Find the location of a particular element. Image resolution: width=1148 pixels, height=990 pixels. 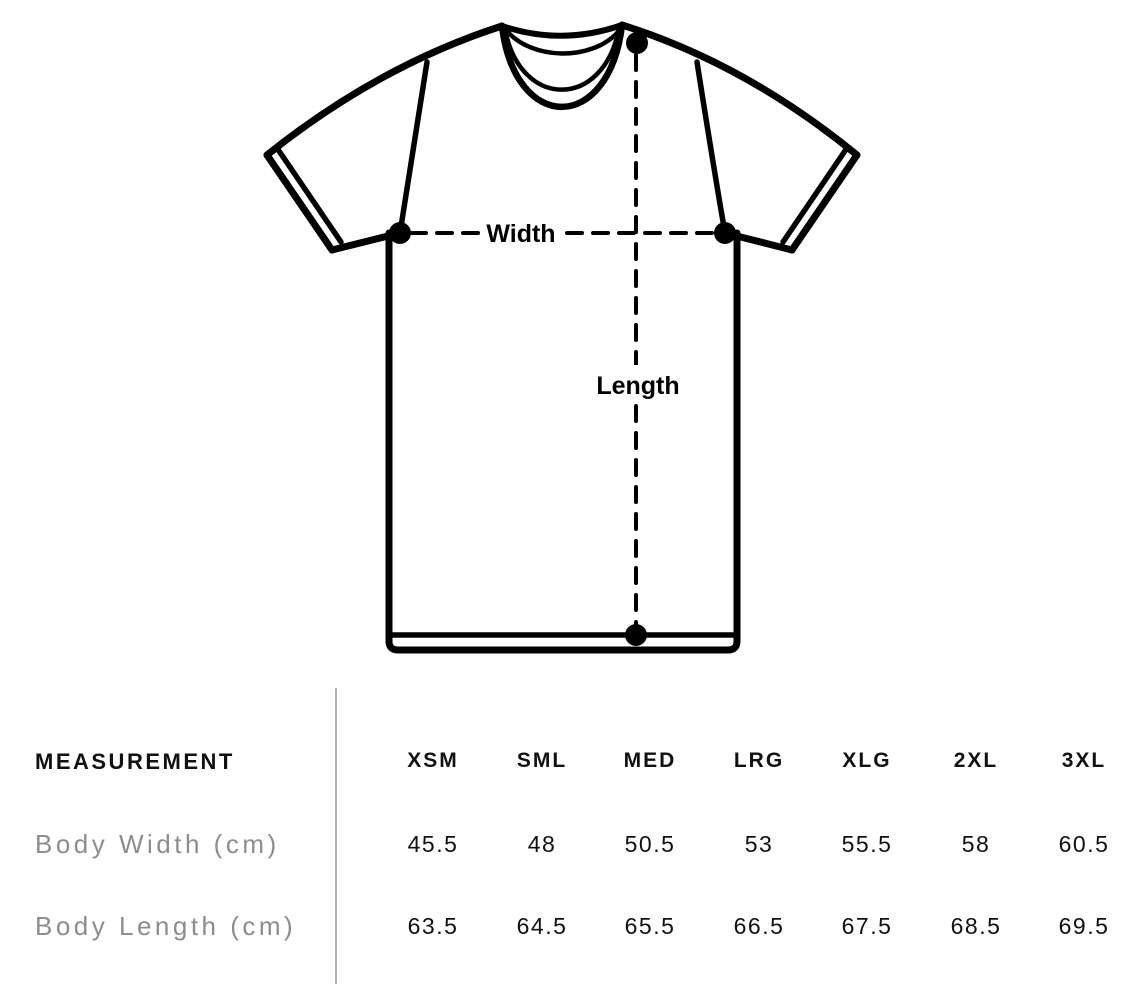

body-width-value-3xl: 60.5 is located at coordinates (1084, 844).